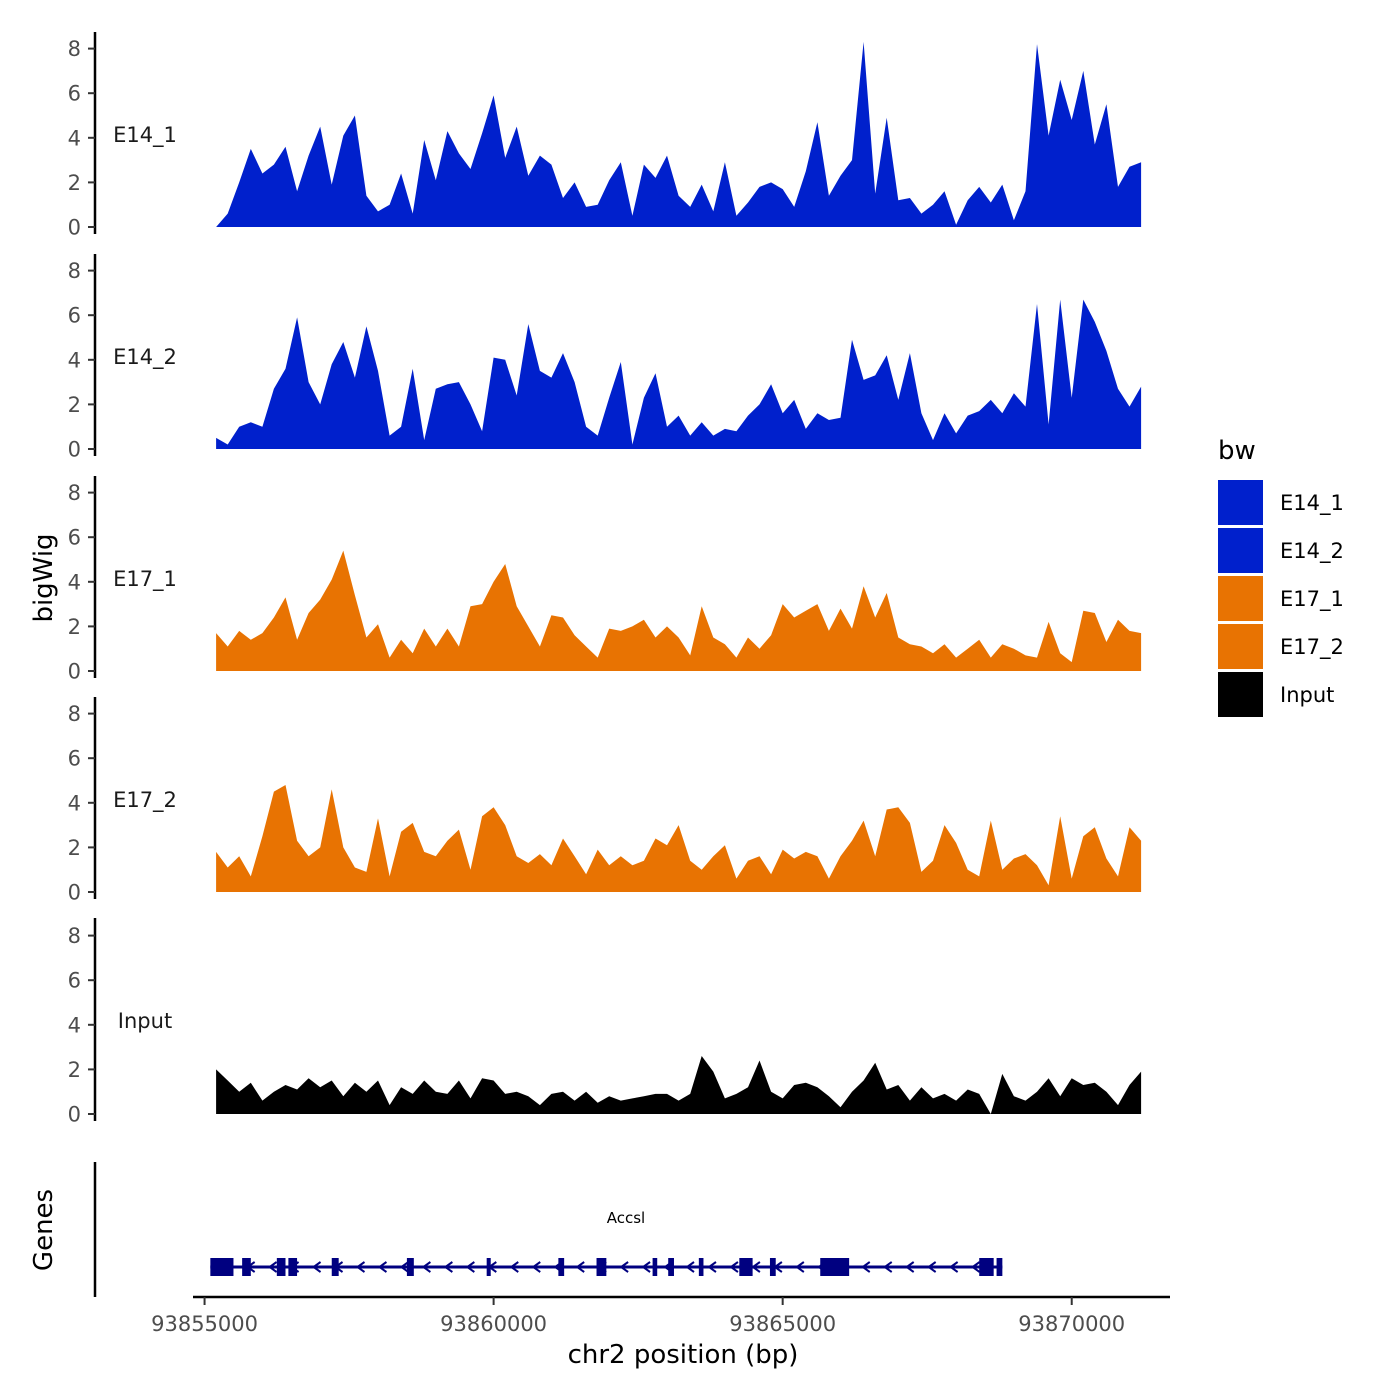  What do you see at coordinates (679, 1085) in the screenshot?
I see `signal-area-input` at bounding box center [679, 1085].